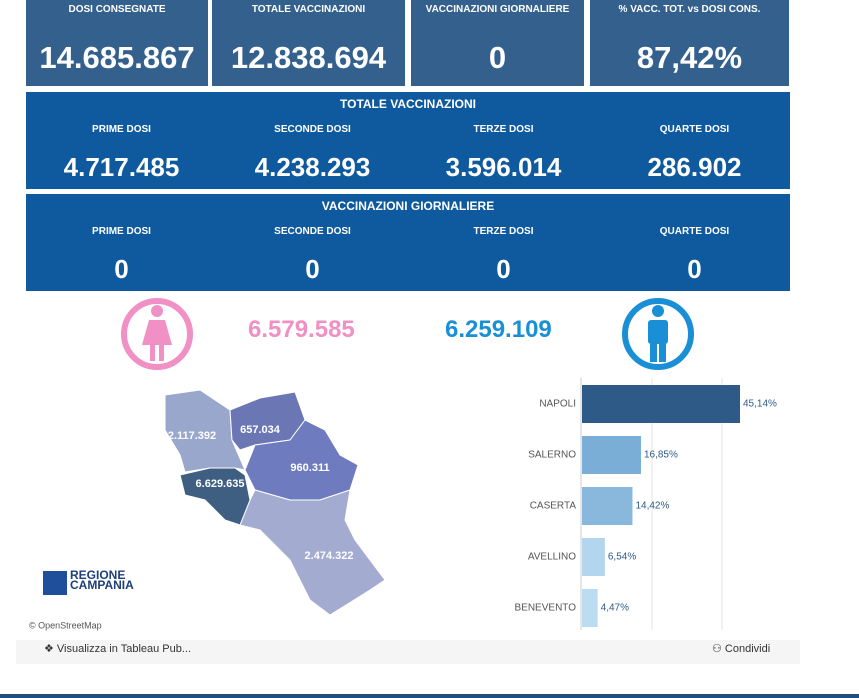 The width and height of the screenshot is (859, 698). Describe the element at coordinates (312, 167) in the screenshot. I see `dose-value: 4.238.293` at that location.